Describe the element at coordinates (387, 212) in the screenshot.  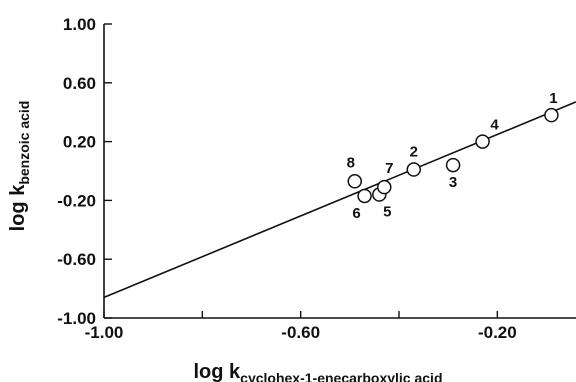
I see `data-point-label: 5` at that location.